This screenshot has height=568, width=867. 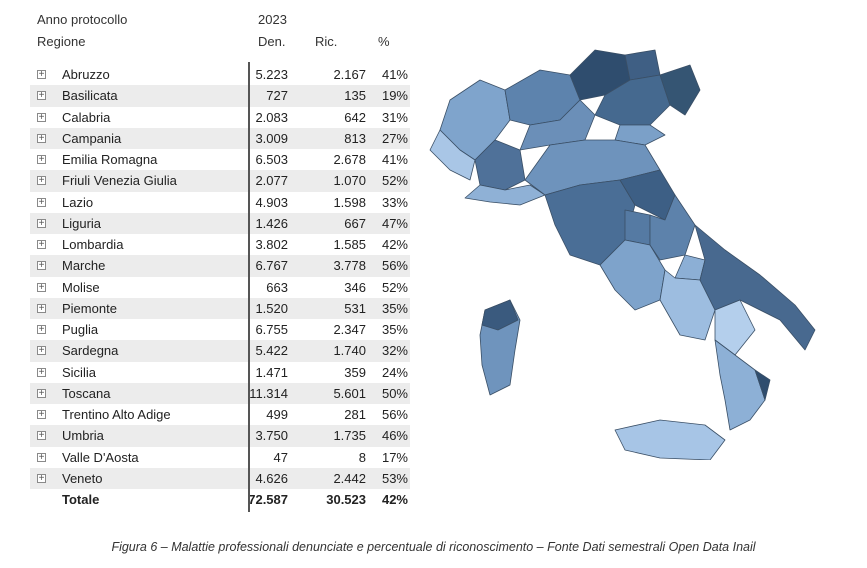 What do you see at coordinates (355, 287) in the screenshot?
I see `ric-value: 346` at bounding box center [355, 287].